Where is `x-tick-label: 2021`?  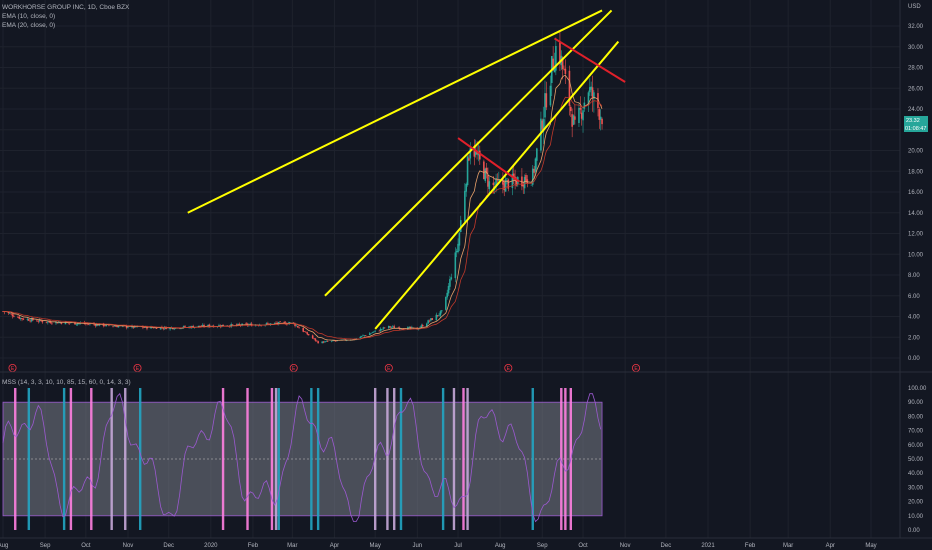 x-tick-label: 2021 is located at coordinates (708, 546).